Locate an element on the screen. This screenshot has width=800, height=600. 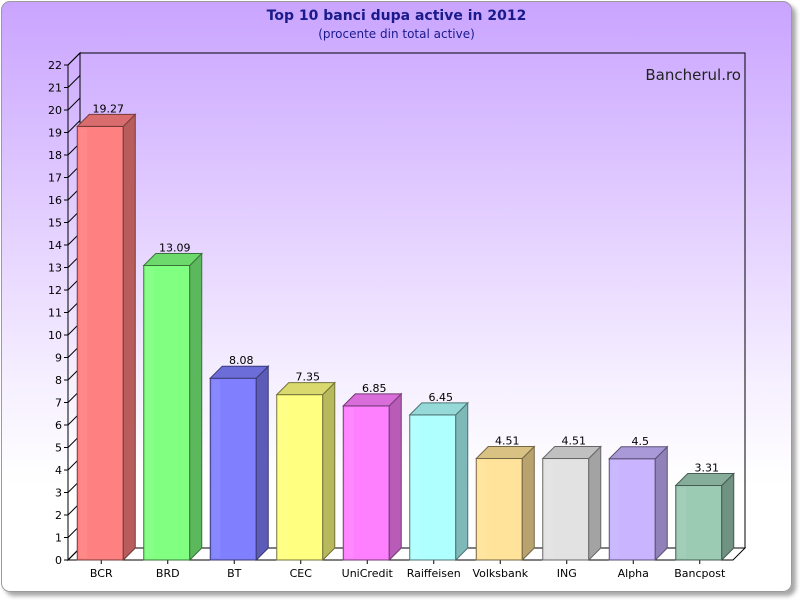
data-label: 3.31 is located at coordinates (707, 468).